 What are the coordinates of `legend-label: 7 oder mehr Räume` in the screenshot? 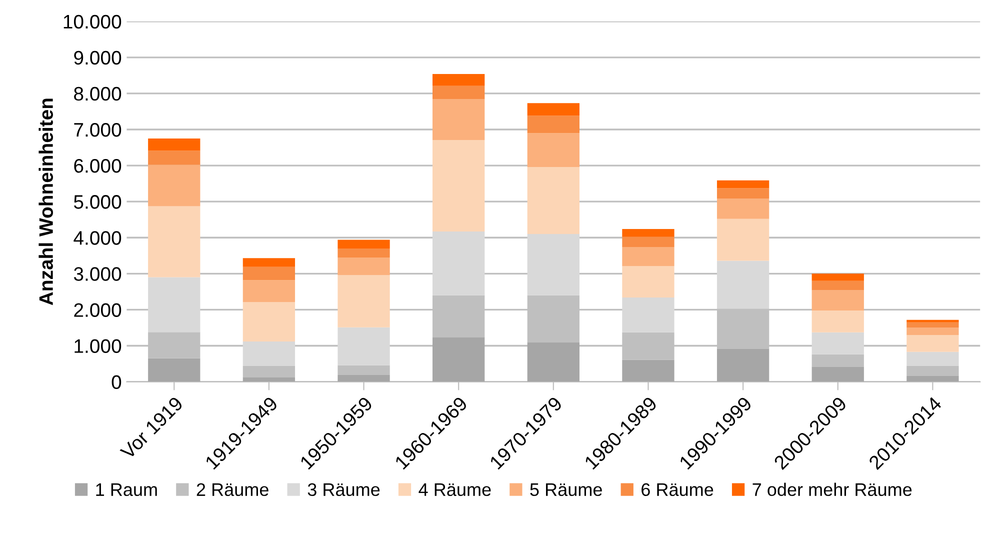 It's located at (832, 489).